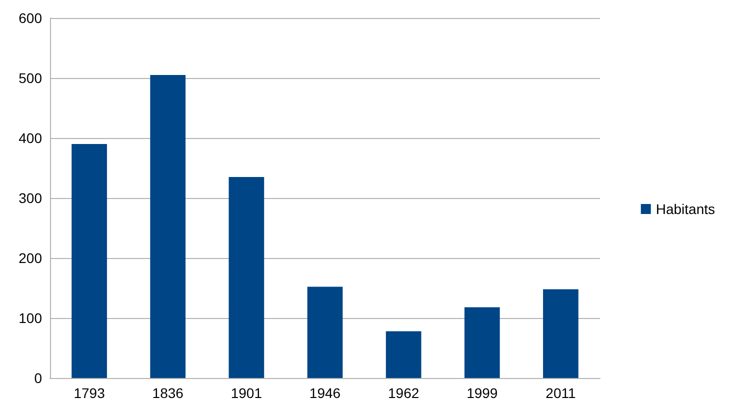 This screenshot has height=418, width=730. Describe the element at coordinates (686, 209) in the screenshot. I see `legend-label: Habitants` at that location.